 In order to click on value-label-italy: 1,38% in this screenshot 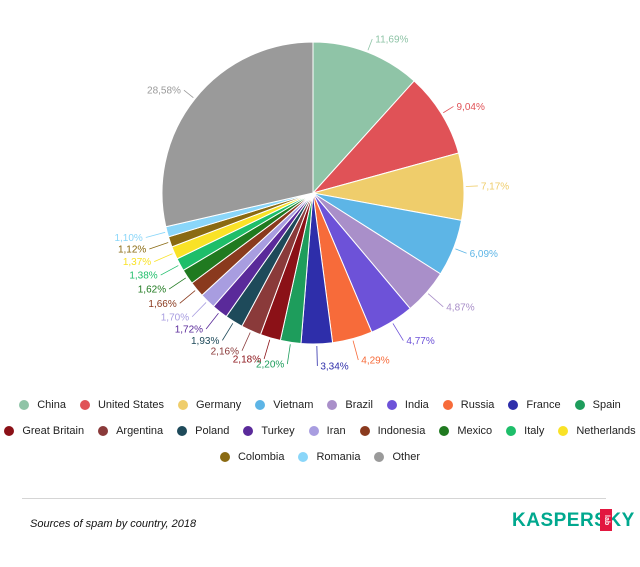, I will do `click(143, 276)`.